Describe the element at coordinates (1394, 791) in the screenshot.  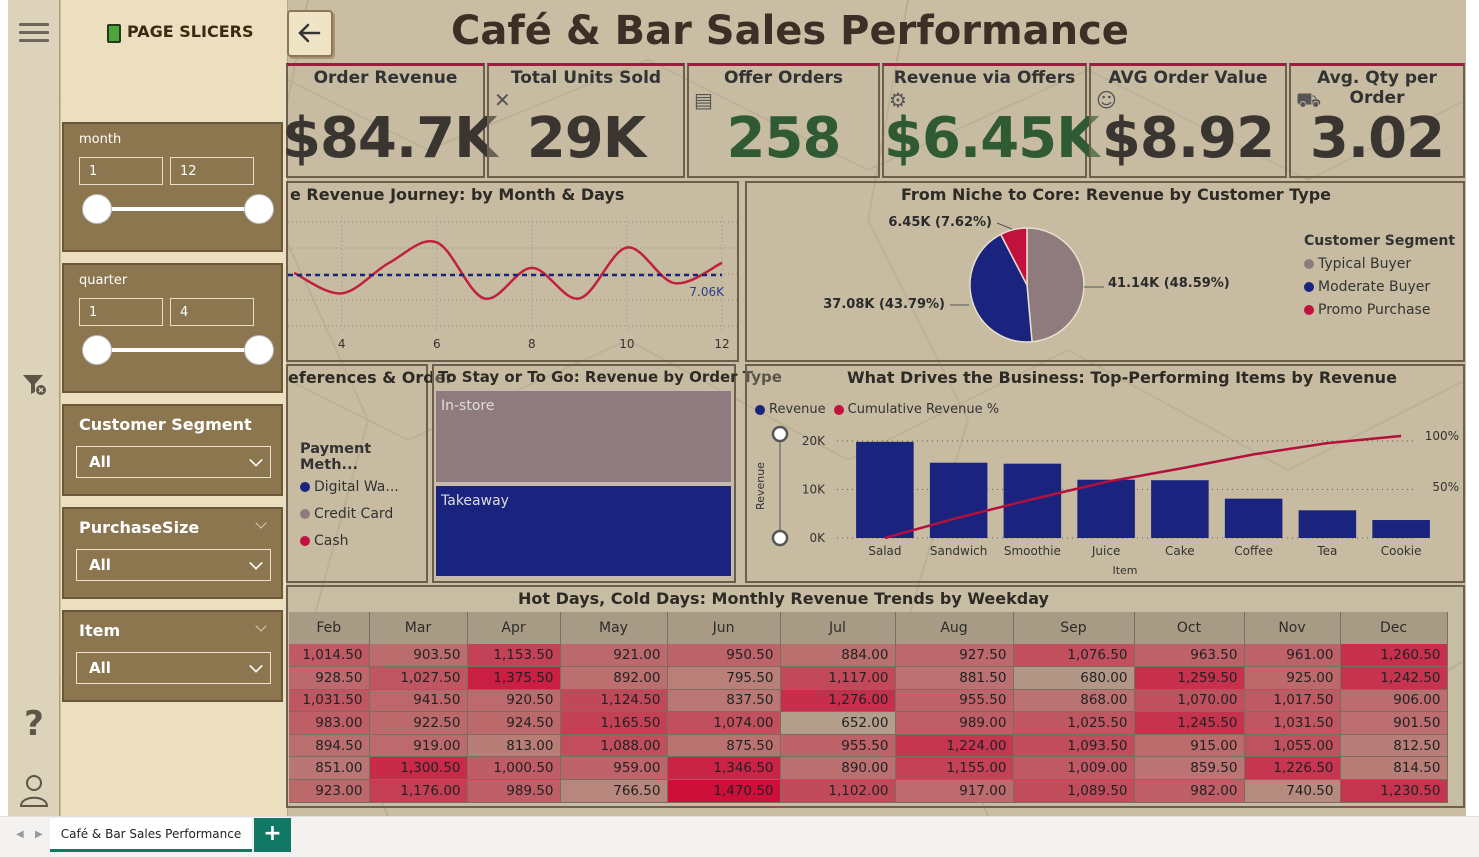
I see `heatmap-cell: 1,230.50` at that location.